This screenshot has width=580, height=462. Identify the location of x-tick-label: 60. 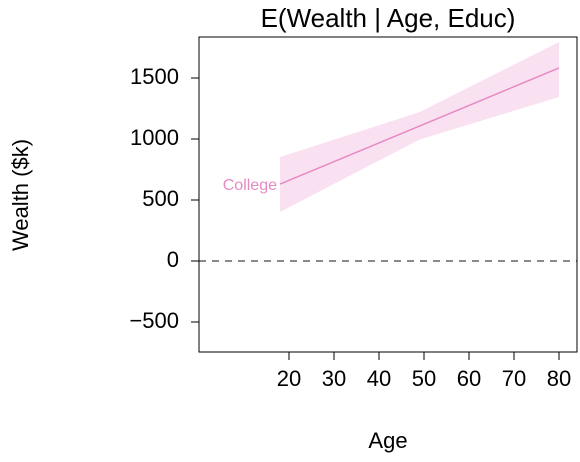
(469, 378).